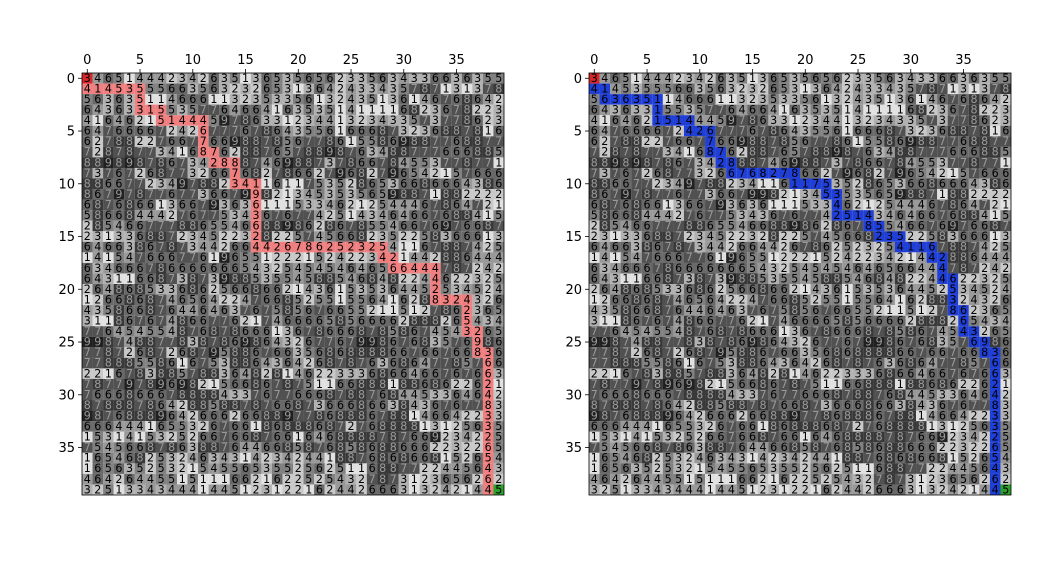 The height and width of the screenshot is (571, 1059). I want to click on y-tick-label: 15, so click(66, 237).